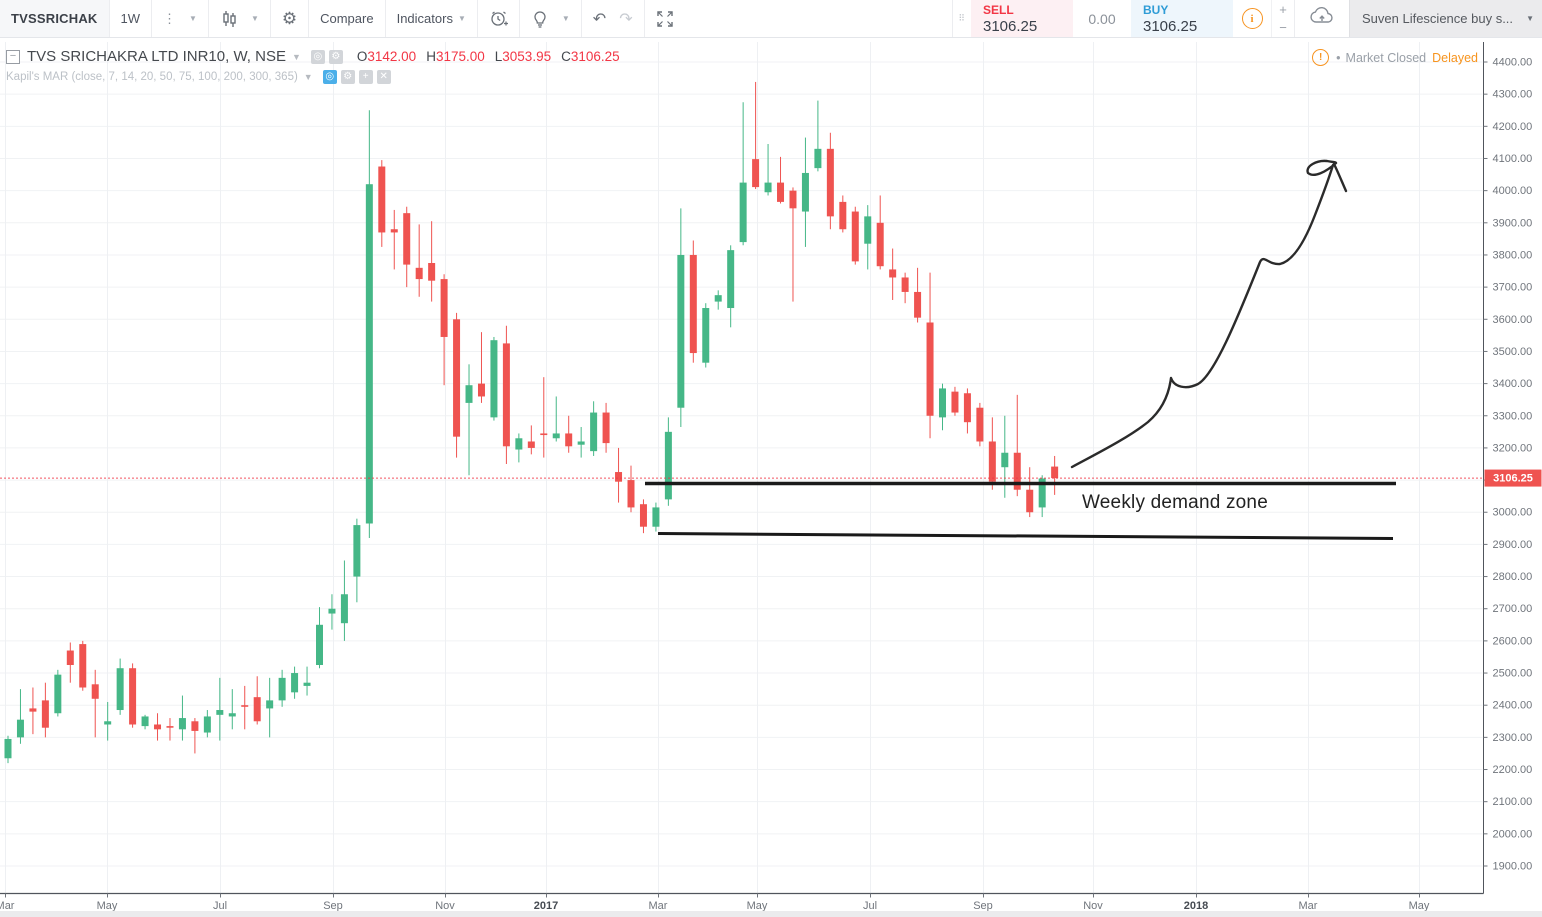  I want to click on buy-button: BUY 3106.25, so click(1182, 18).